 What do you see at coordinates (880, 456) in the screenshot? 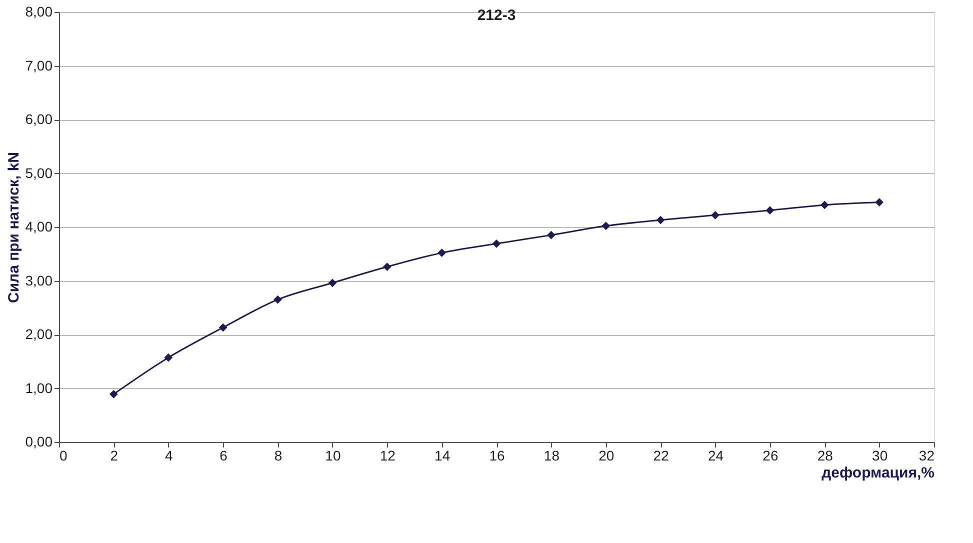
I see `x-tick-label: 30` at bounding box center [880, 456].